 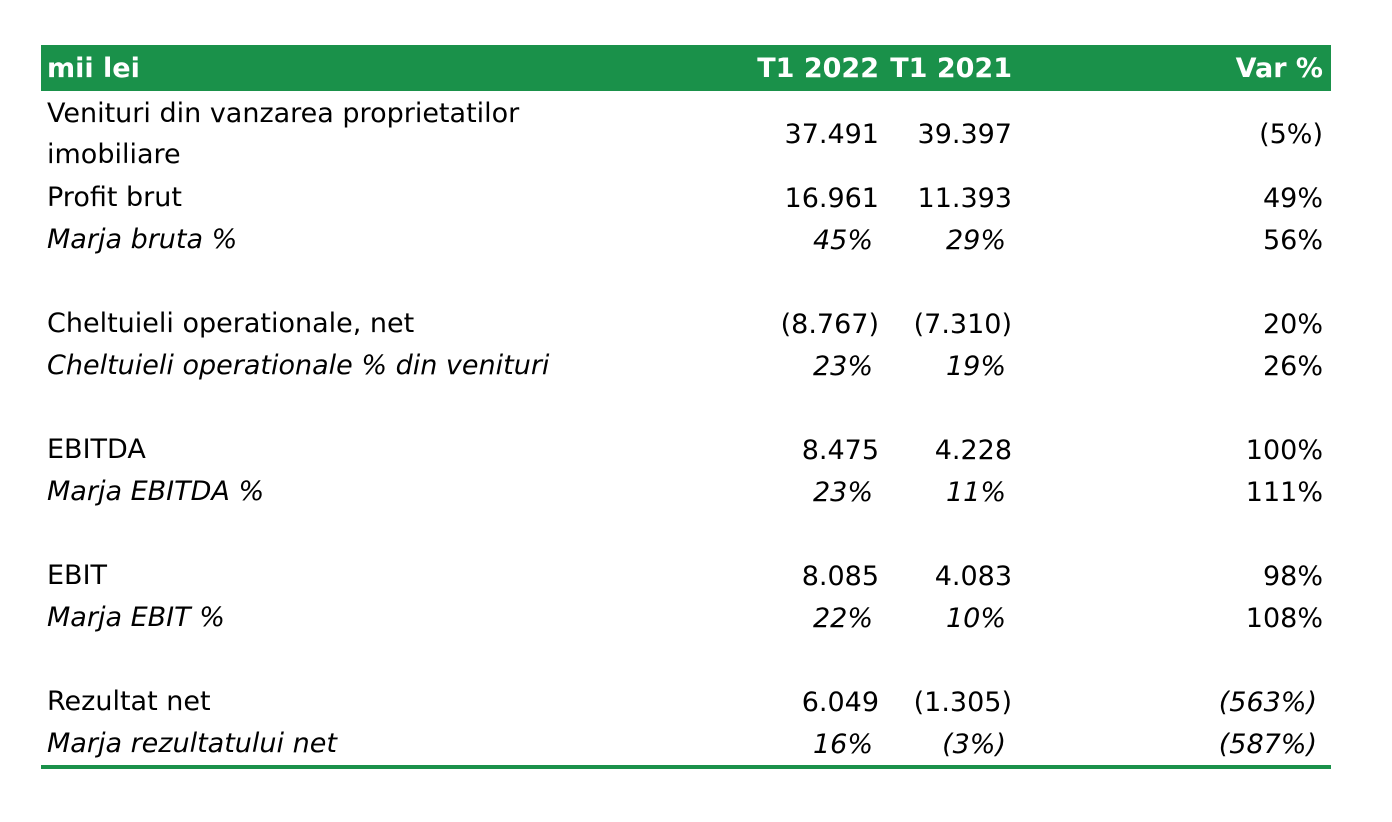 I want to click on value-t1-2021: 11%, so click(x=975, y=492).